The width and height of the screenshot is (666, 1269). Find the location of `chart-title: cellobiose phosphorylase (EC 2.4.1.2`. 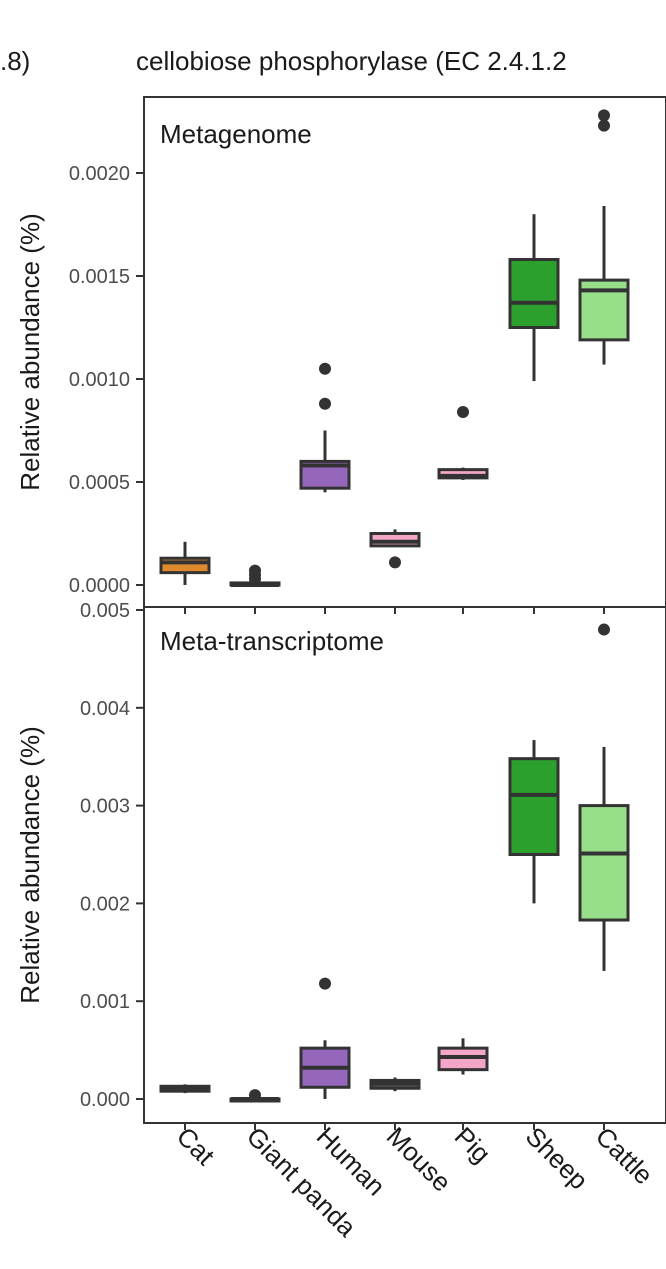

chart-title: cellobiose phosphorylase (EC 2.4.1.2 is located at coordinates (351, 61).